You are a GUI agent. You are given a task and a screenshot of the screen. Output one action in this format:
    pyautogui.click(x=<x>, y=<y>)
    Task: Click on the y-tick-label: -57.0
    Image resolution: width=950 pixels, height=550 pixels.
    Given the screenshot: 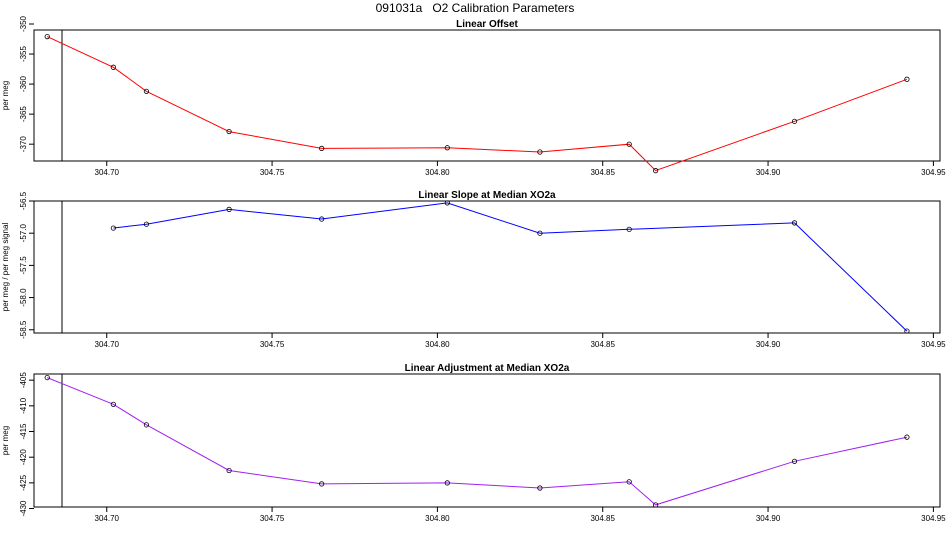 What is the action you would take?
    pyautogui.click(x=23, y=233)
    